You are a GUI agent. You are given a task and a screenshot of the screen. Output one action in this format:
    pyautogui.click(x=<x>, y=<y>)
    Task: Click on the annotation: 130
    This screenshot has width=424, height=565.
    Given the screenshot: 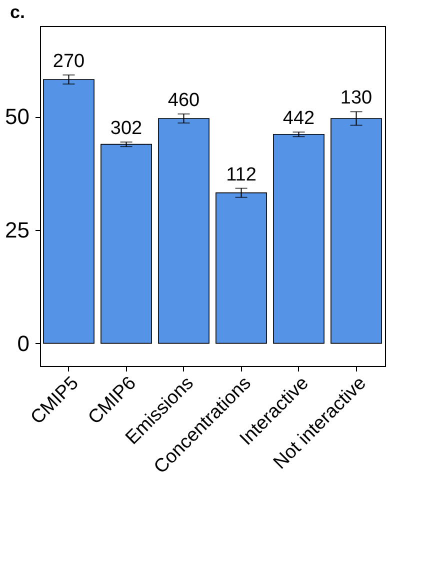 What is the action you would take?
    pyautogui.click(x=356, y=98)
    